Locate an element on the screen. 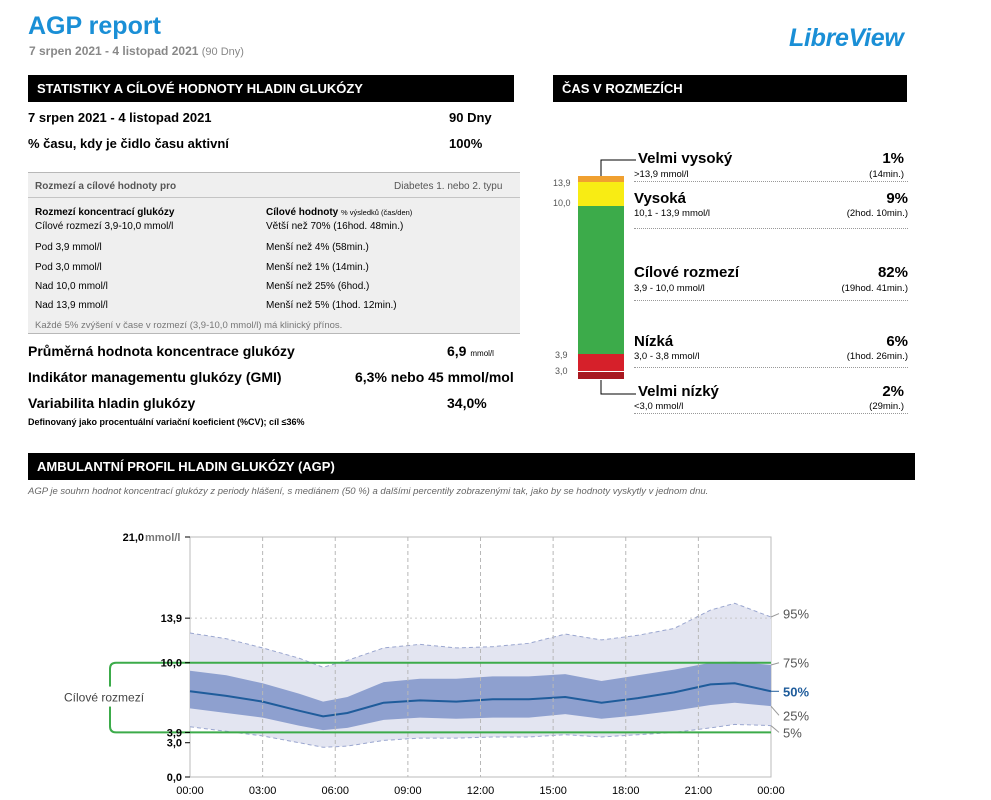 The height and width of the screenshot is (800, 991). col-target-title-small: % výsledků (čas/den) is located at coordinates (377, 212).